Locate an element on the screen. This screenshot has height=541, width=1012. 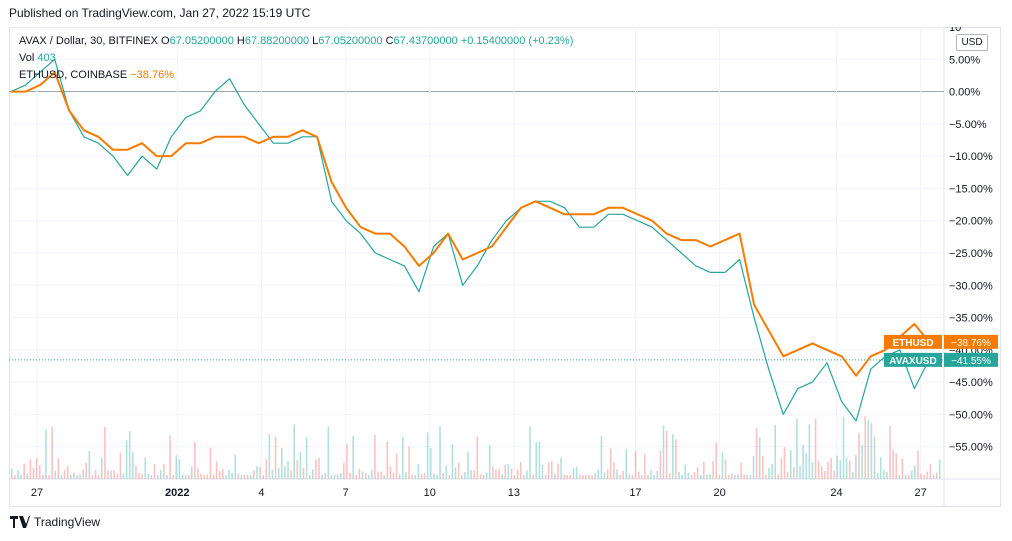
symbol-name: AVAX / Dollar, 30, BITFINEX is located at coordinates (88, 41).